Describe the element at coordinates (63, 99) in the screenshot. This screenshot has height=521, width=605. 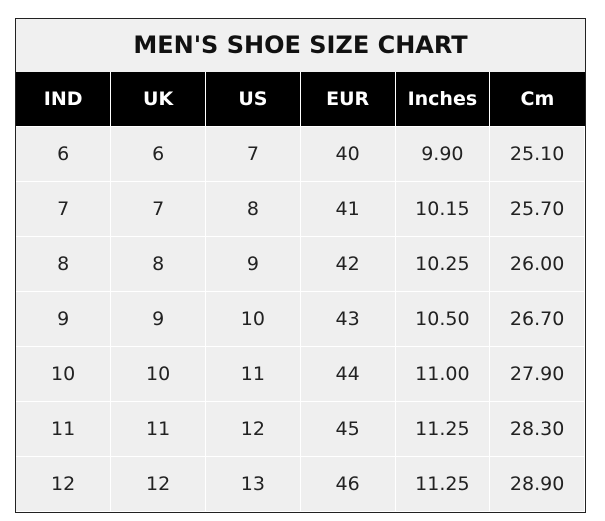
I see `column-header: IND` at that location.